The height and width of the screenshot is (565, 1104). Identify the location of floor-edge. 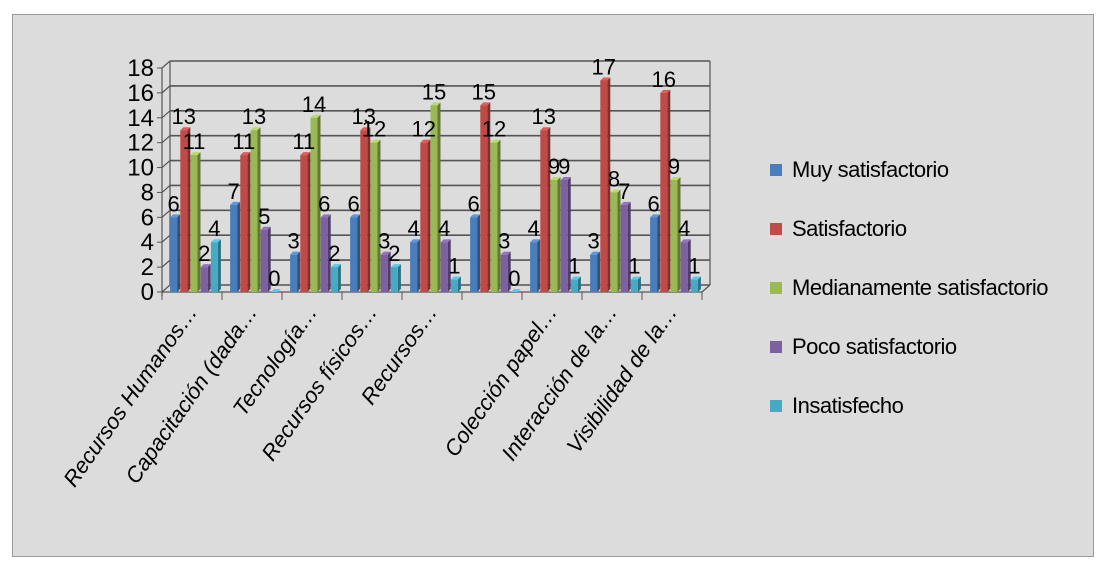
(706, 288).